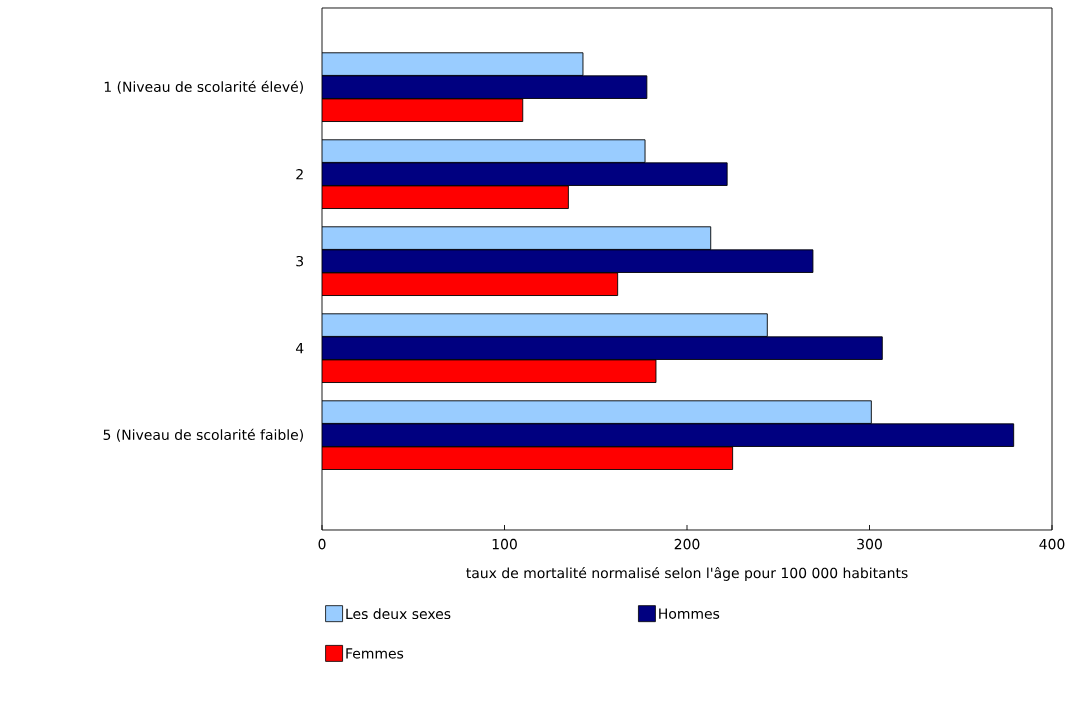 The height and width of the screenshot is (703, 1073). Describe the element at coordinates (1052, 544) in the screenshot. I see `x-tick-label: 400` at that location.